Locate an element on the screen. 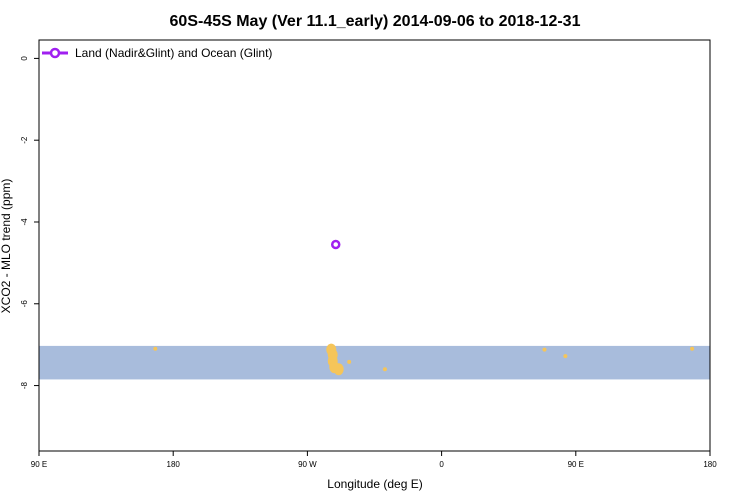 The width and height of the screenshot is (750, 500). x-axis-label: Longitude (deg E) is located at coordinates (374, 484).